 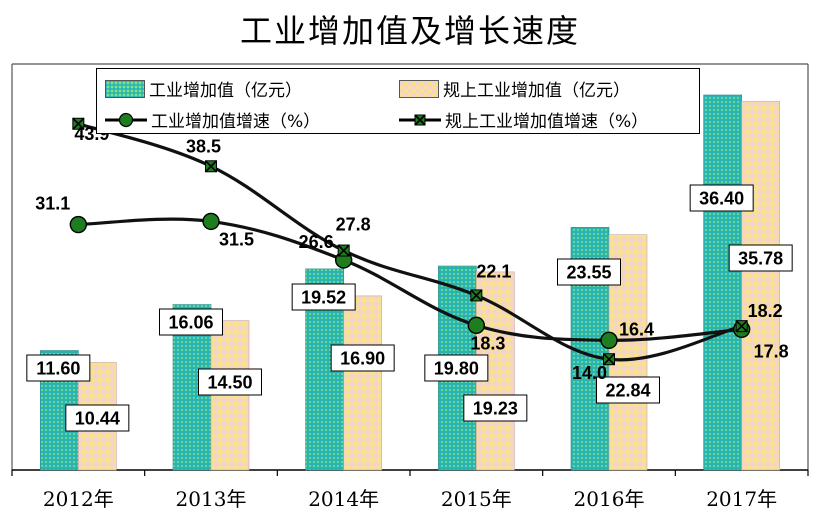 I want to click on data-label-above-scale-growth: 27.8, so click(x=353, y=225).